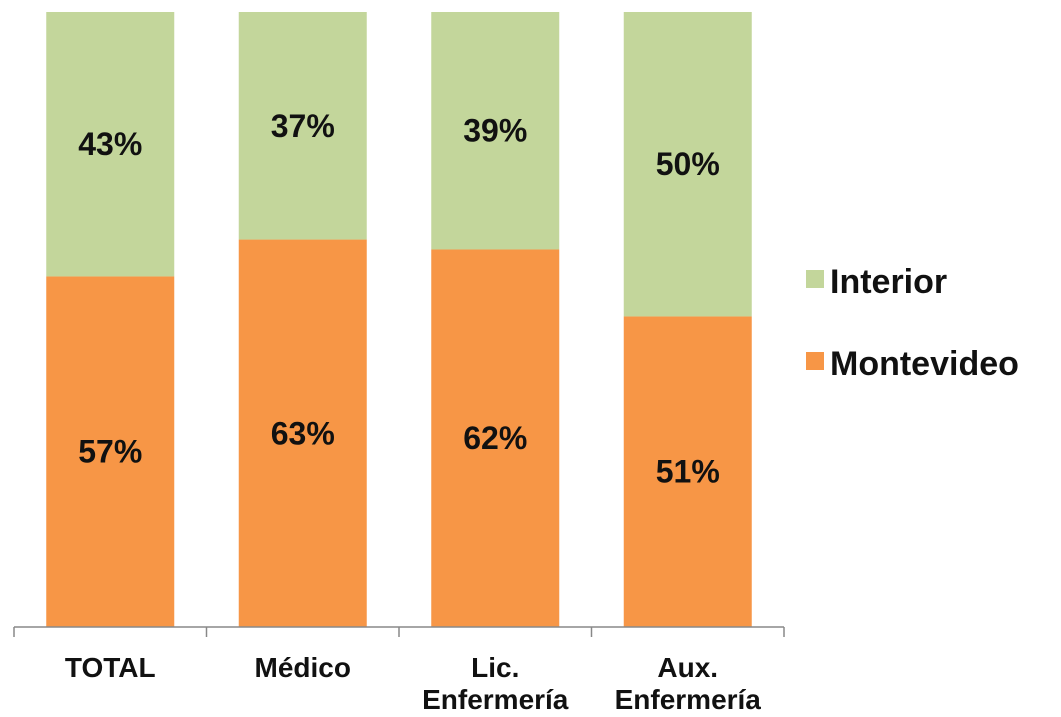 The height and width of the screenshot is (717, 1061). I want to click on data-label-interior-0: 43%, so click(110, 144).